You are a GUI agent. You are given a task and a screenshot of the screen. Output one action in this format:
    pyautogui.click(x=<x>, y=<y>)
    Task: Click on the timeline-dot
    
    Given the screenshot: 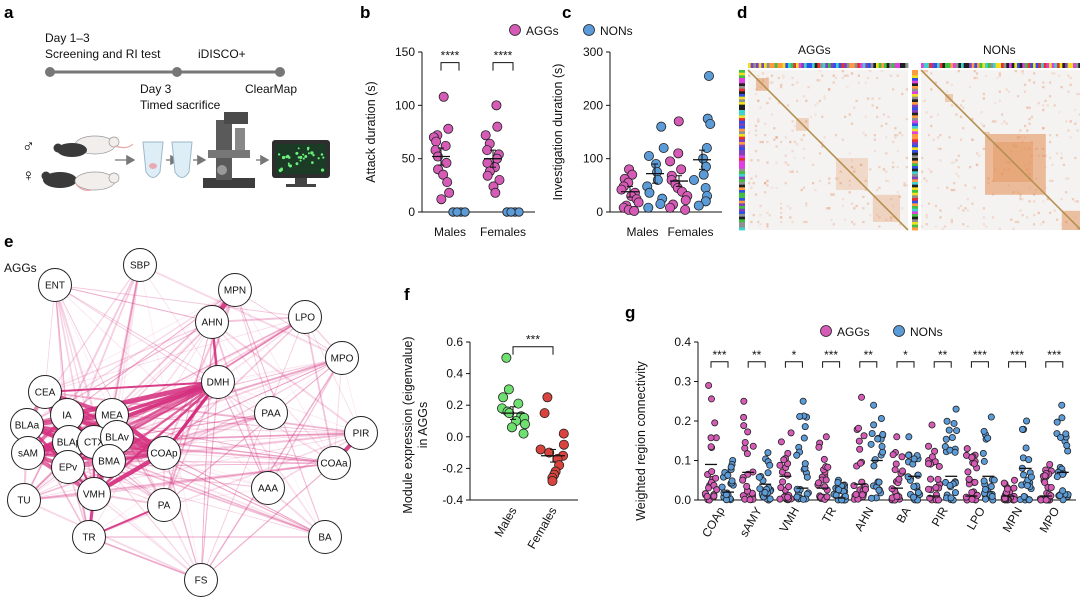 What is the action you would take?
    pyautogui.click(x=177, y=72)
    